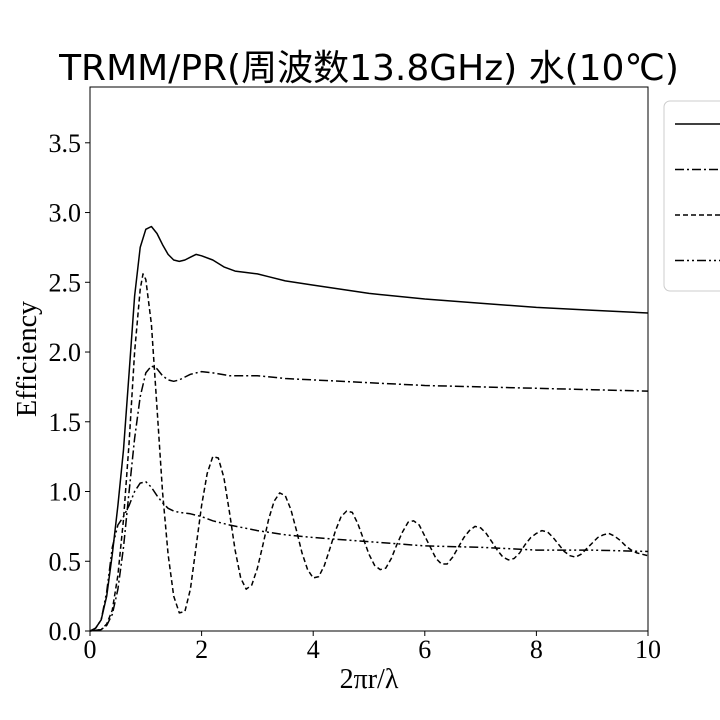 Image resolution: width=720 pixels, height=720 pixels. What do you see at coordinates (65, 352) in the screenshot?
I see `y-tick-label: 2.0` at bounding box center [65, 352].